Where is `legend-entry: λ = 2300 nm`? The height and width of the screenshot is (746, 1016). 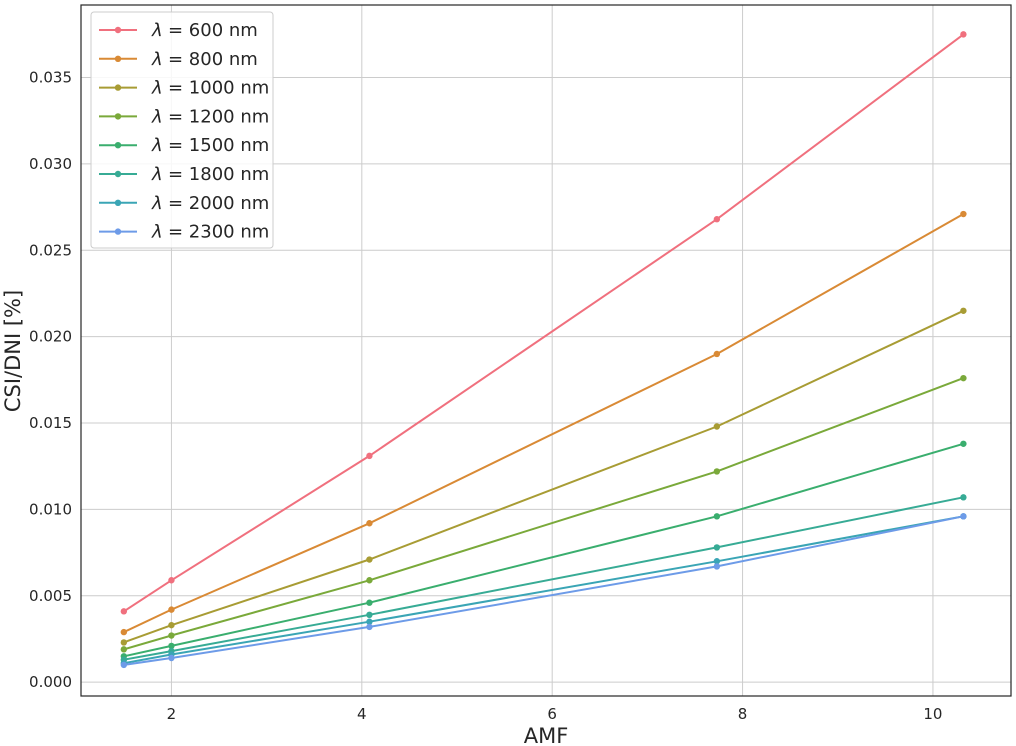 legend-entry: λ = 2300 nm is located at coordinates (184, 232).